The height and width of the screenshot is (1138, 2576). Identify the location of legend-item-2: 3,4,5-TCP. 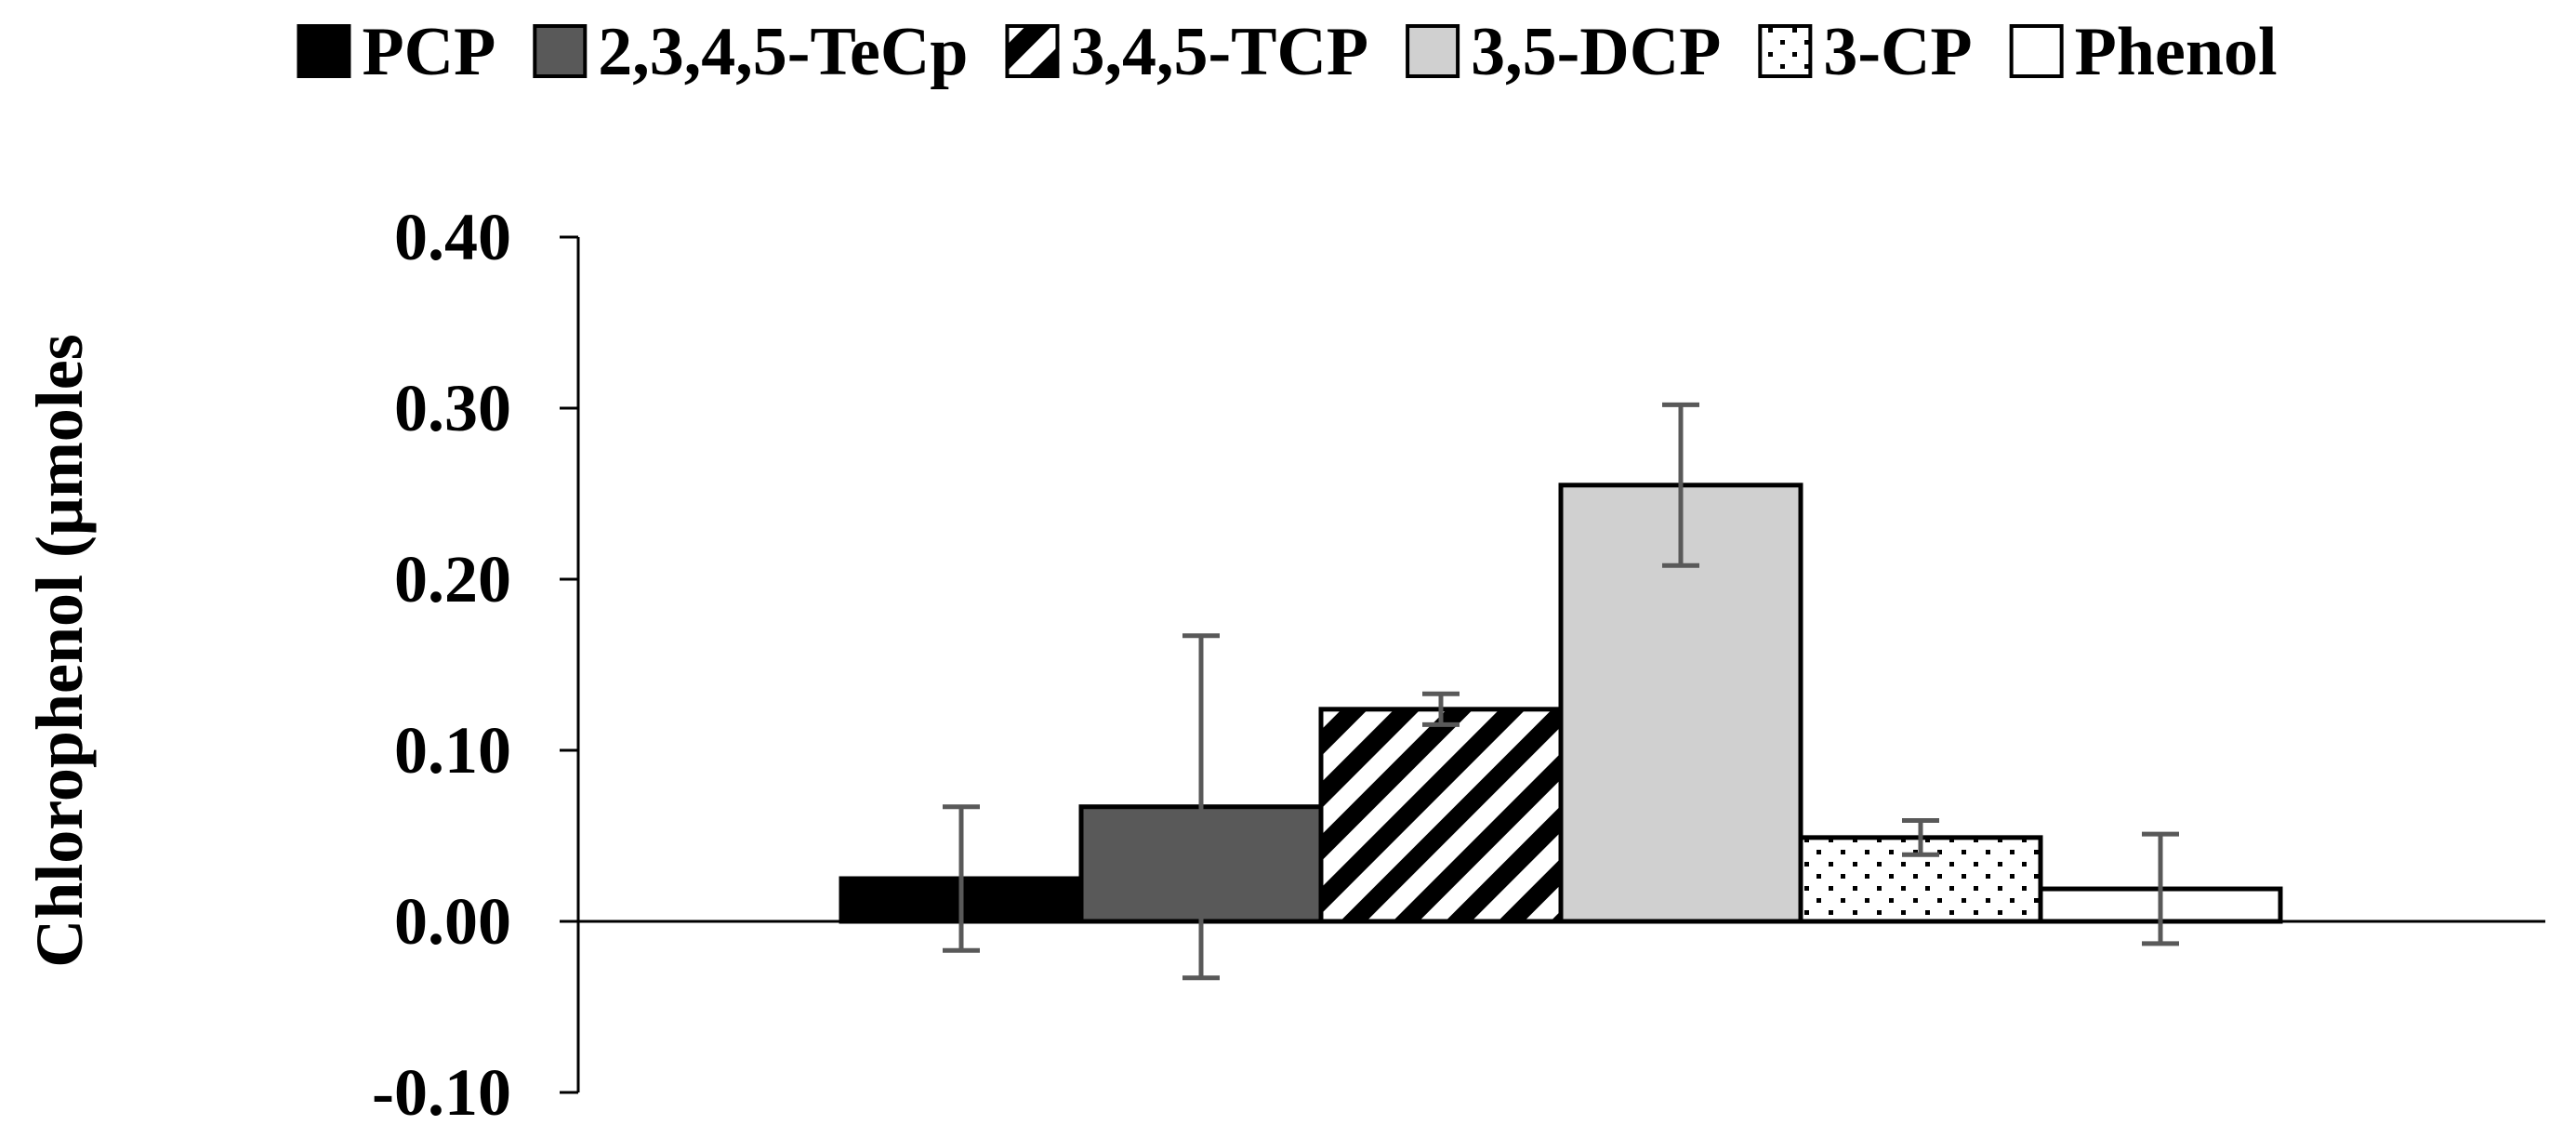
(1186, 52).